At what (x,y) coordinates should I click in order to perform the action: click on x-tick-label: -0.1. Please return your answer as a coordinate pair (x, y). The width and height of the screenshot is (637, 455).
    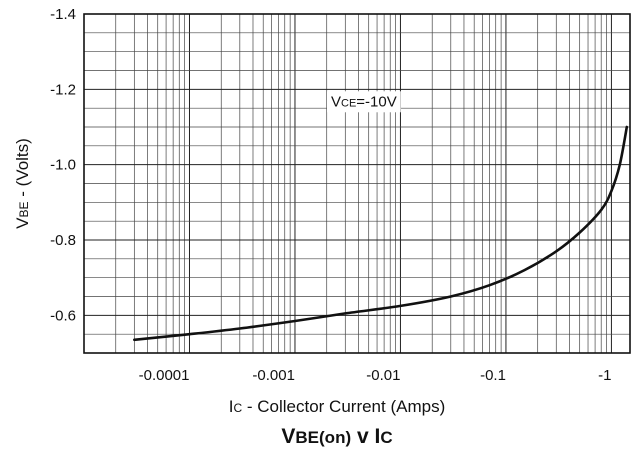
    Looking at the image, I should click on (493, 375).